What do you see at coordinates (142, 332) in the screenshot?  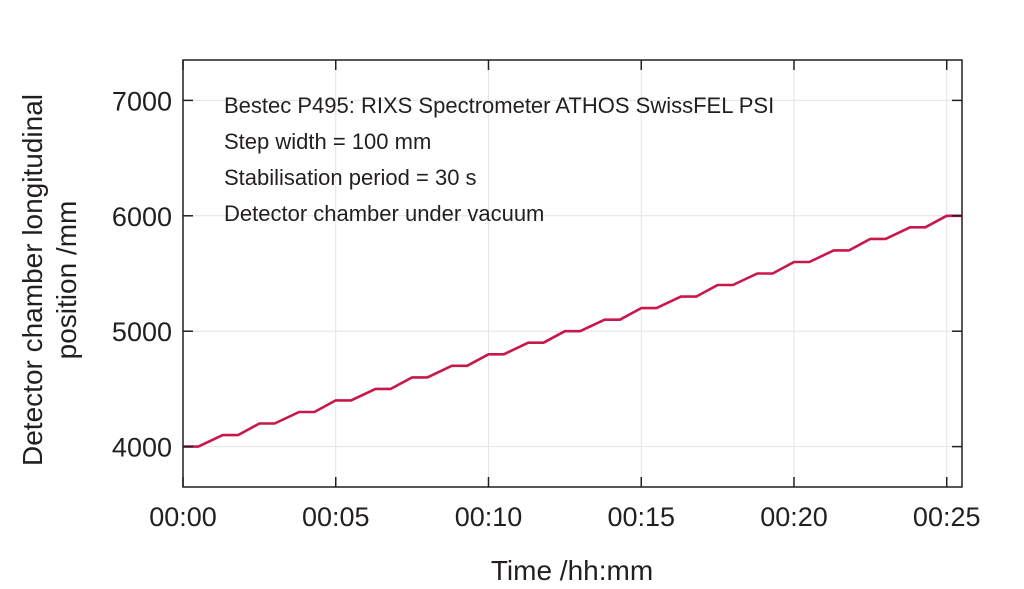 I see `y-tick-label: 5000` at bounding box center [142, 332].